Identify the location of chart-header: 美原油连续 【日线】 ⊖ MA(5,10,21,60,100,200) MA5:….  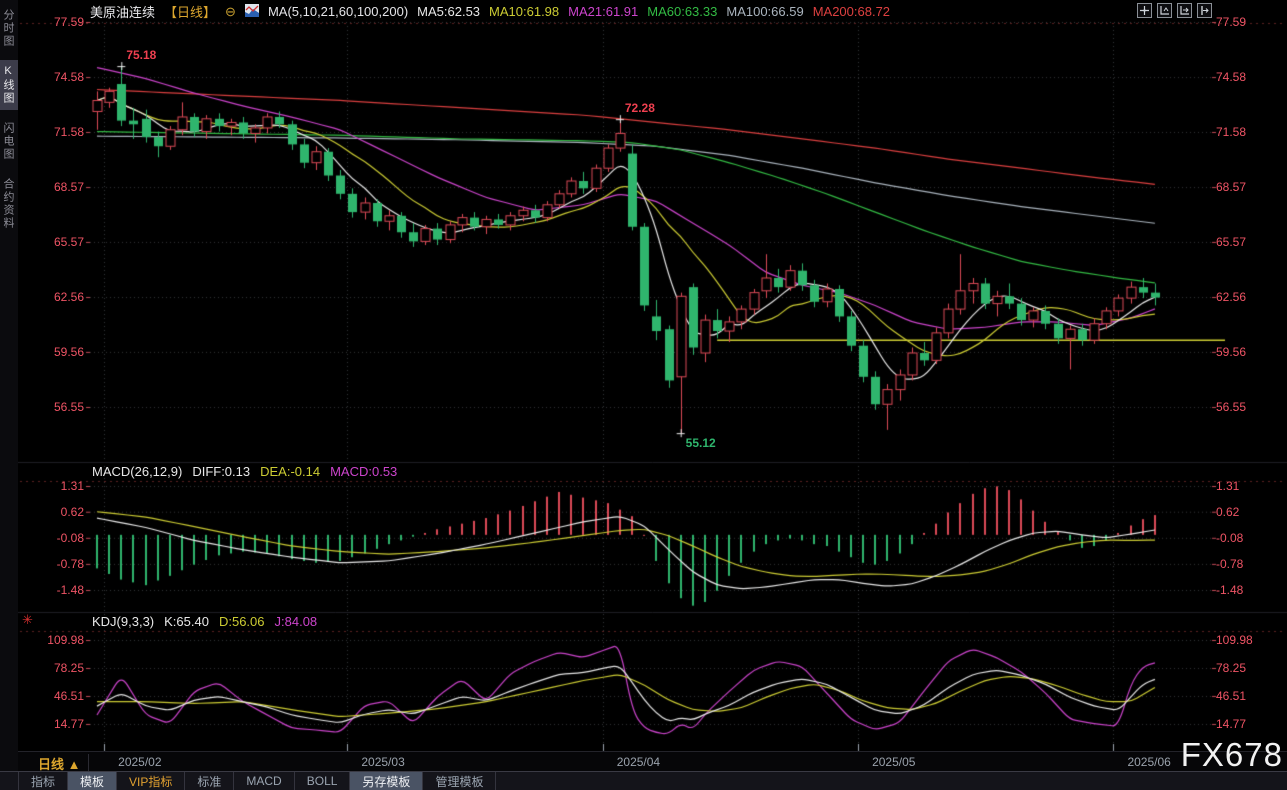
(490, 11).